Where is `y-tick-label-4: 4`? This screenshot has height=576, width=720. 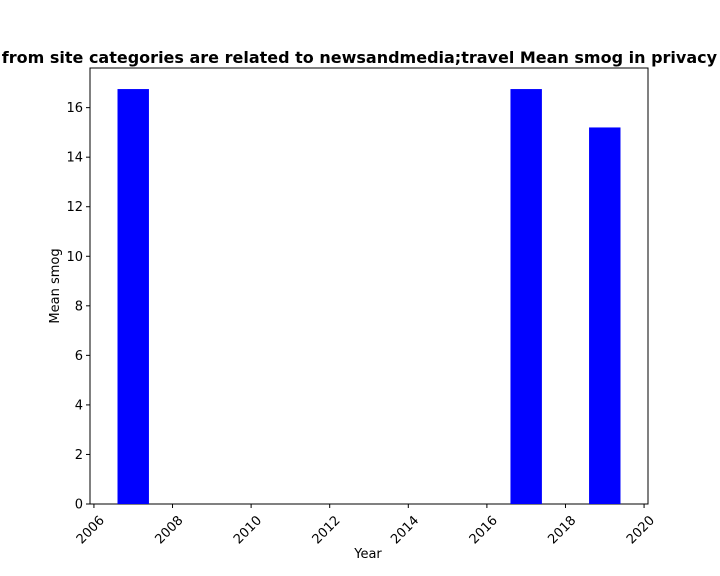 y-tick-label-4: 4 is located at coordinates (79, 405).